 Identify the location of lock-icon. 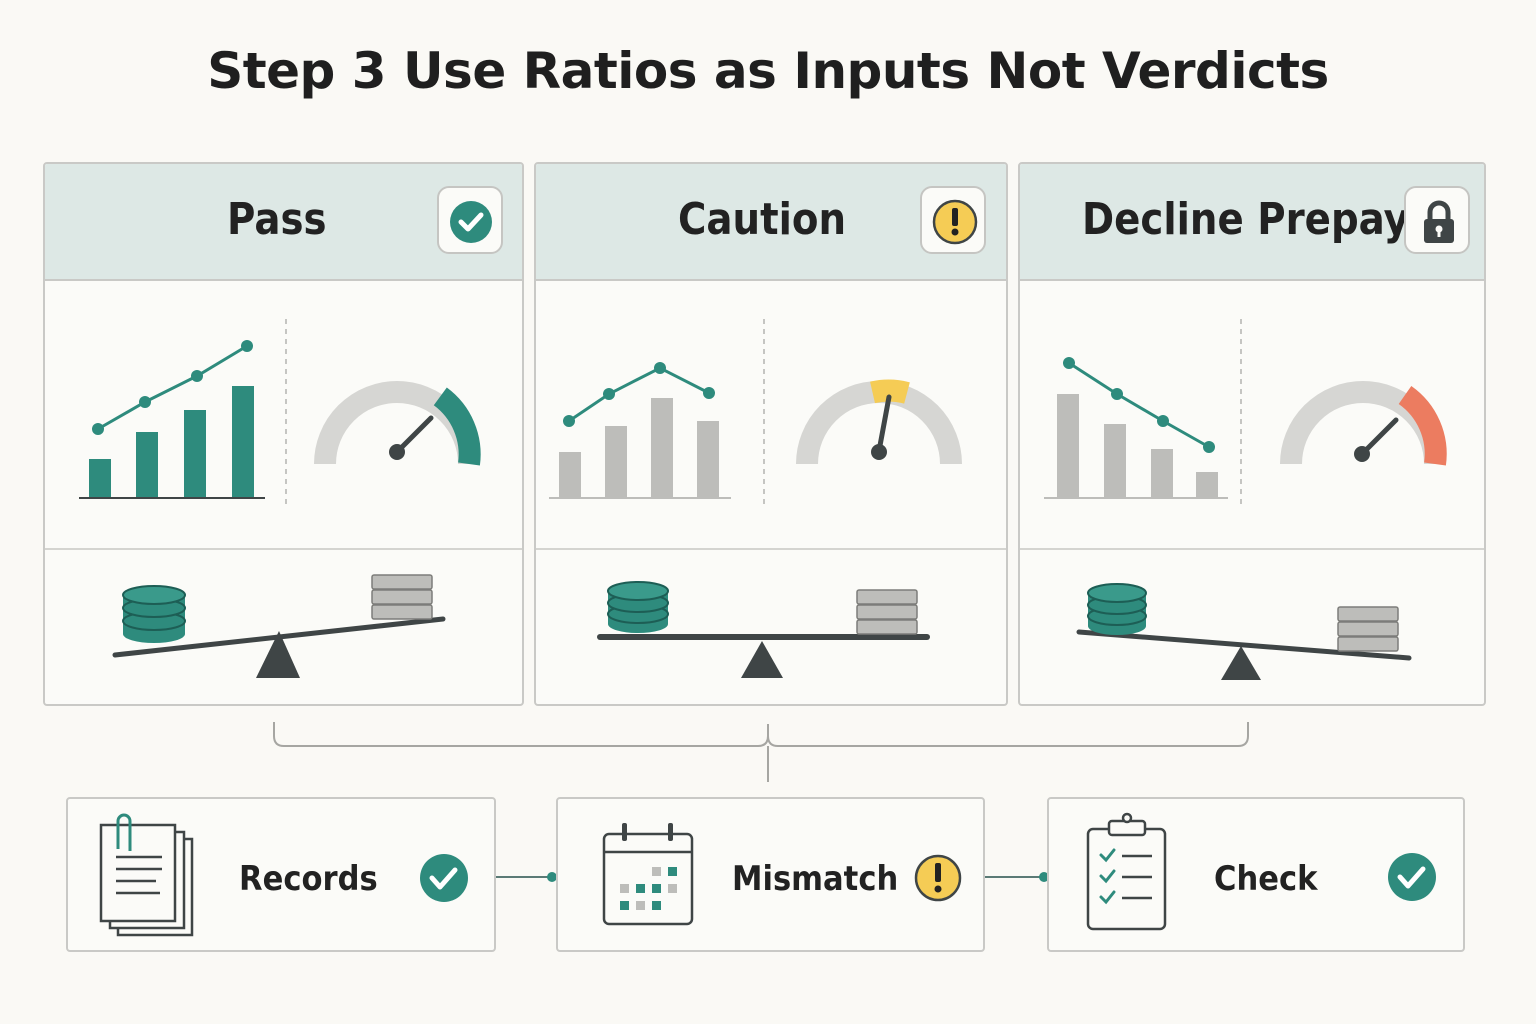
(1439, 221).